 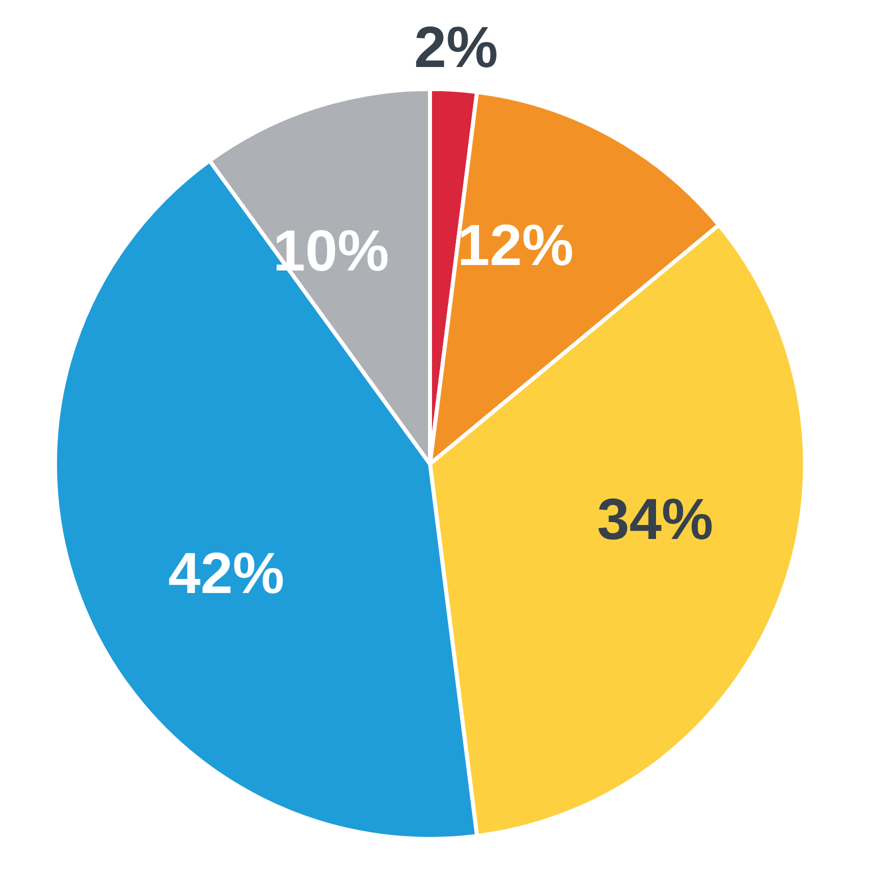 I want to click on data-label: 34%, so click(x=655, y=519).